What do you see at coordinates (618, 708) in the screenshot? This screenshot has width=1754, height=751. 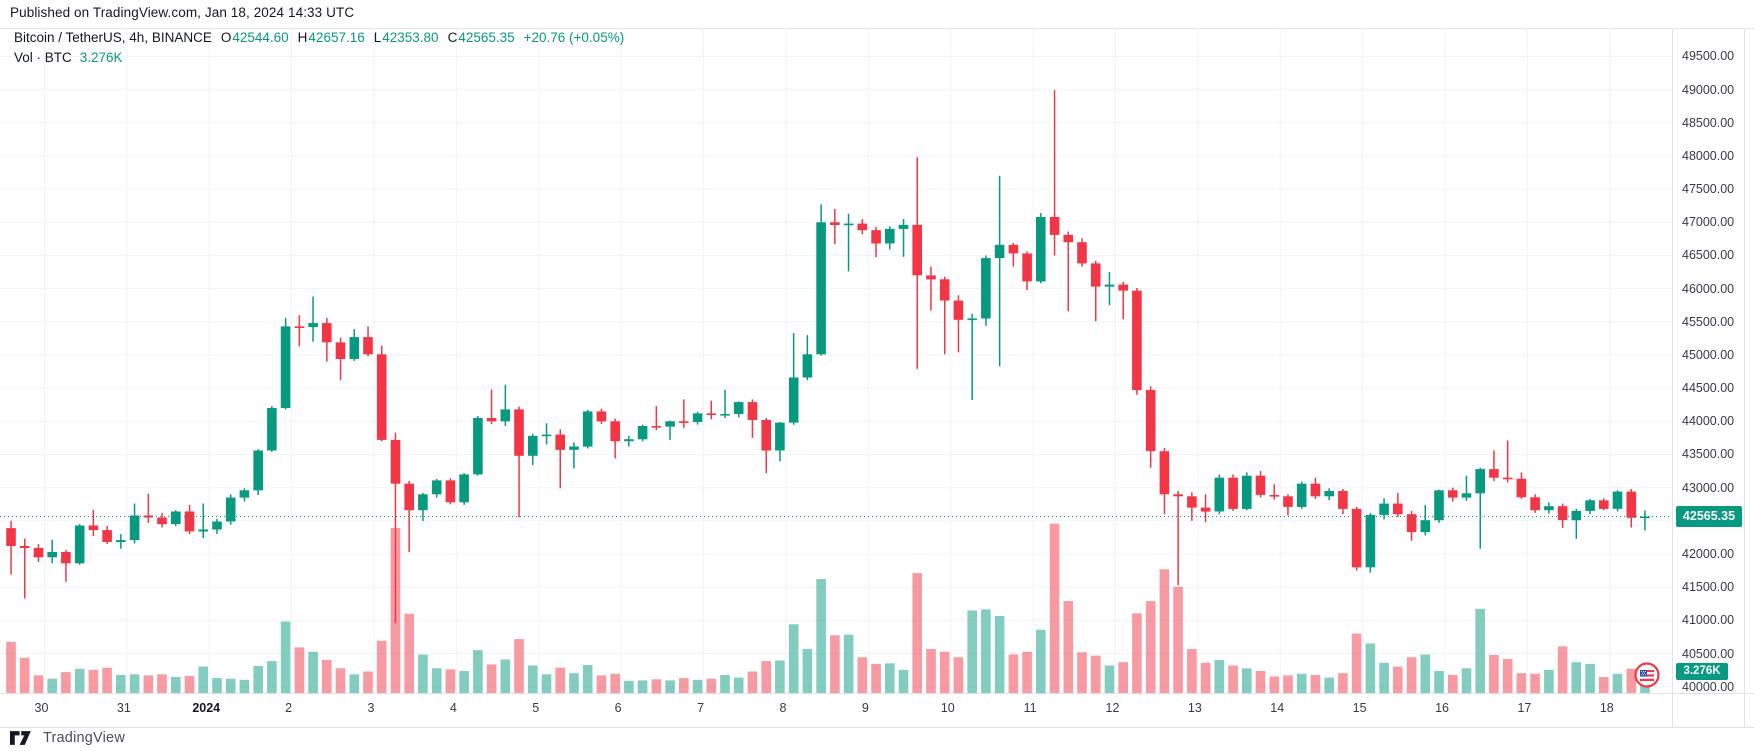 I see `time-axis-tick: 6` at bounding box center [618, 708].